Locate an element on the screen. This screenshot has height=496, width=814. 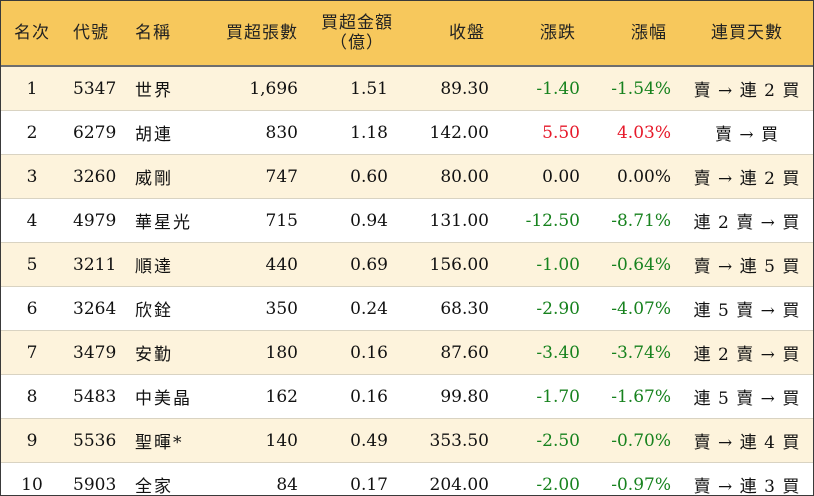
change-pct-cell: 4.03% is located at coordinates (635, 132).